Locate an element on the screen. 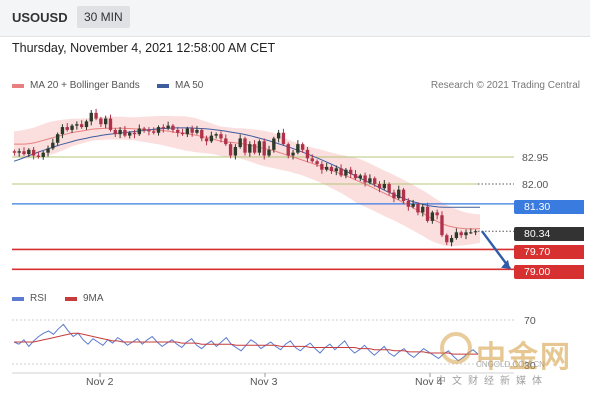 This screenshot has width=590, height=400. ma50-swatch is located at coordinates (163, 85).